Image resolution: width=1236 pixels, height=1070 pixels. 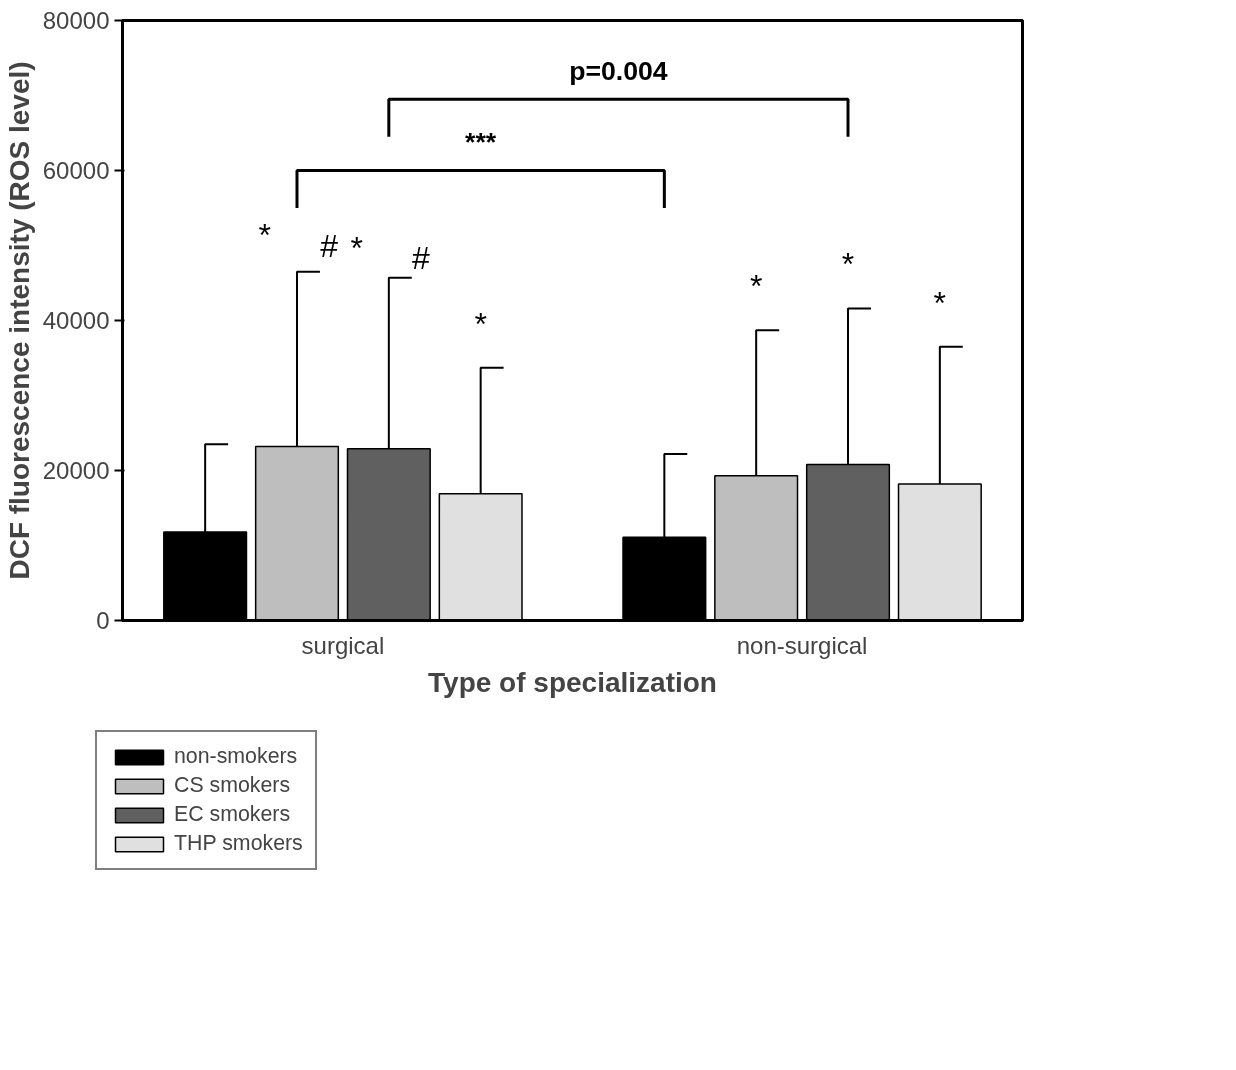 I want to click on x-tick-label: non-surgical, so click(x=802, y=645).